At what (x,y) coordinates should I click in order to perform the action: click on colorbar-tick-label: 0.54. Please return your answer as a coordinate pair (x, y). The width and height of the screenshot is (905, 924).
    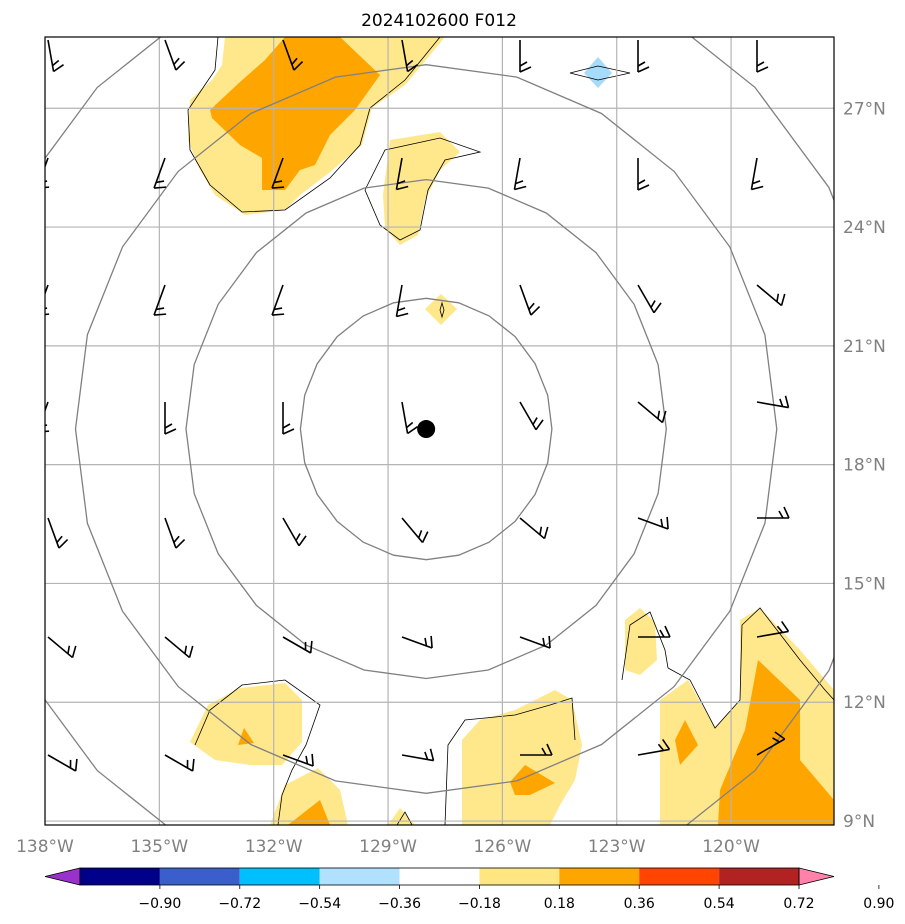
    Looking at the image, I should click on (719, 904).